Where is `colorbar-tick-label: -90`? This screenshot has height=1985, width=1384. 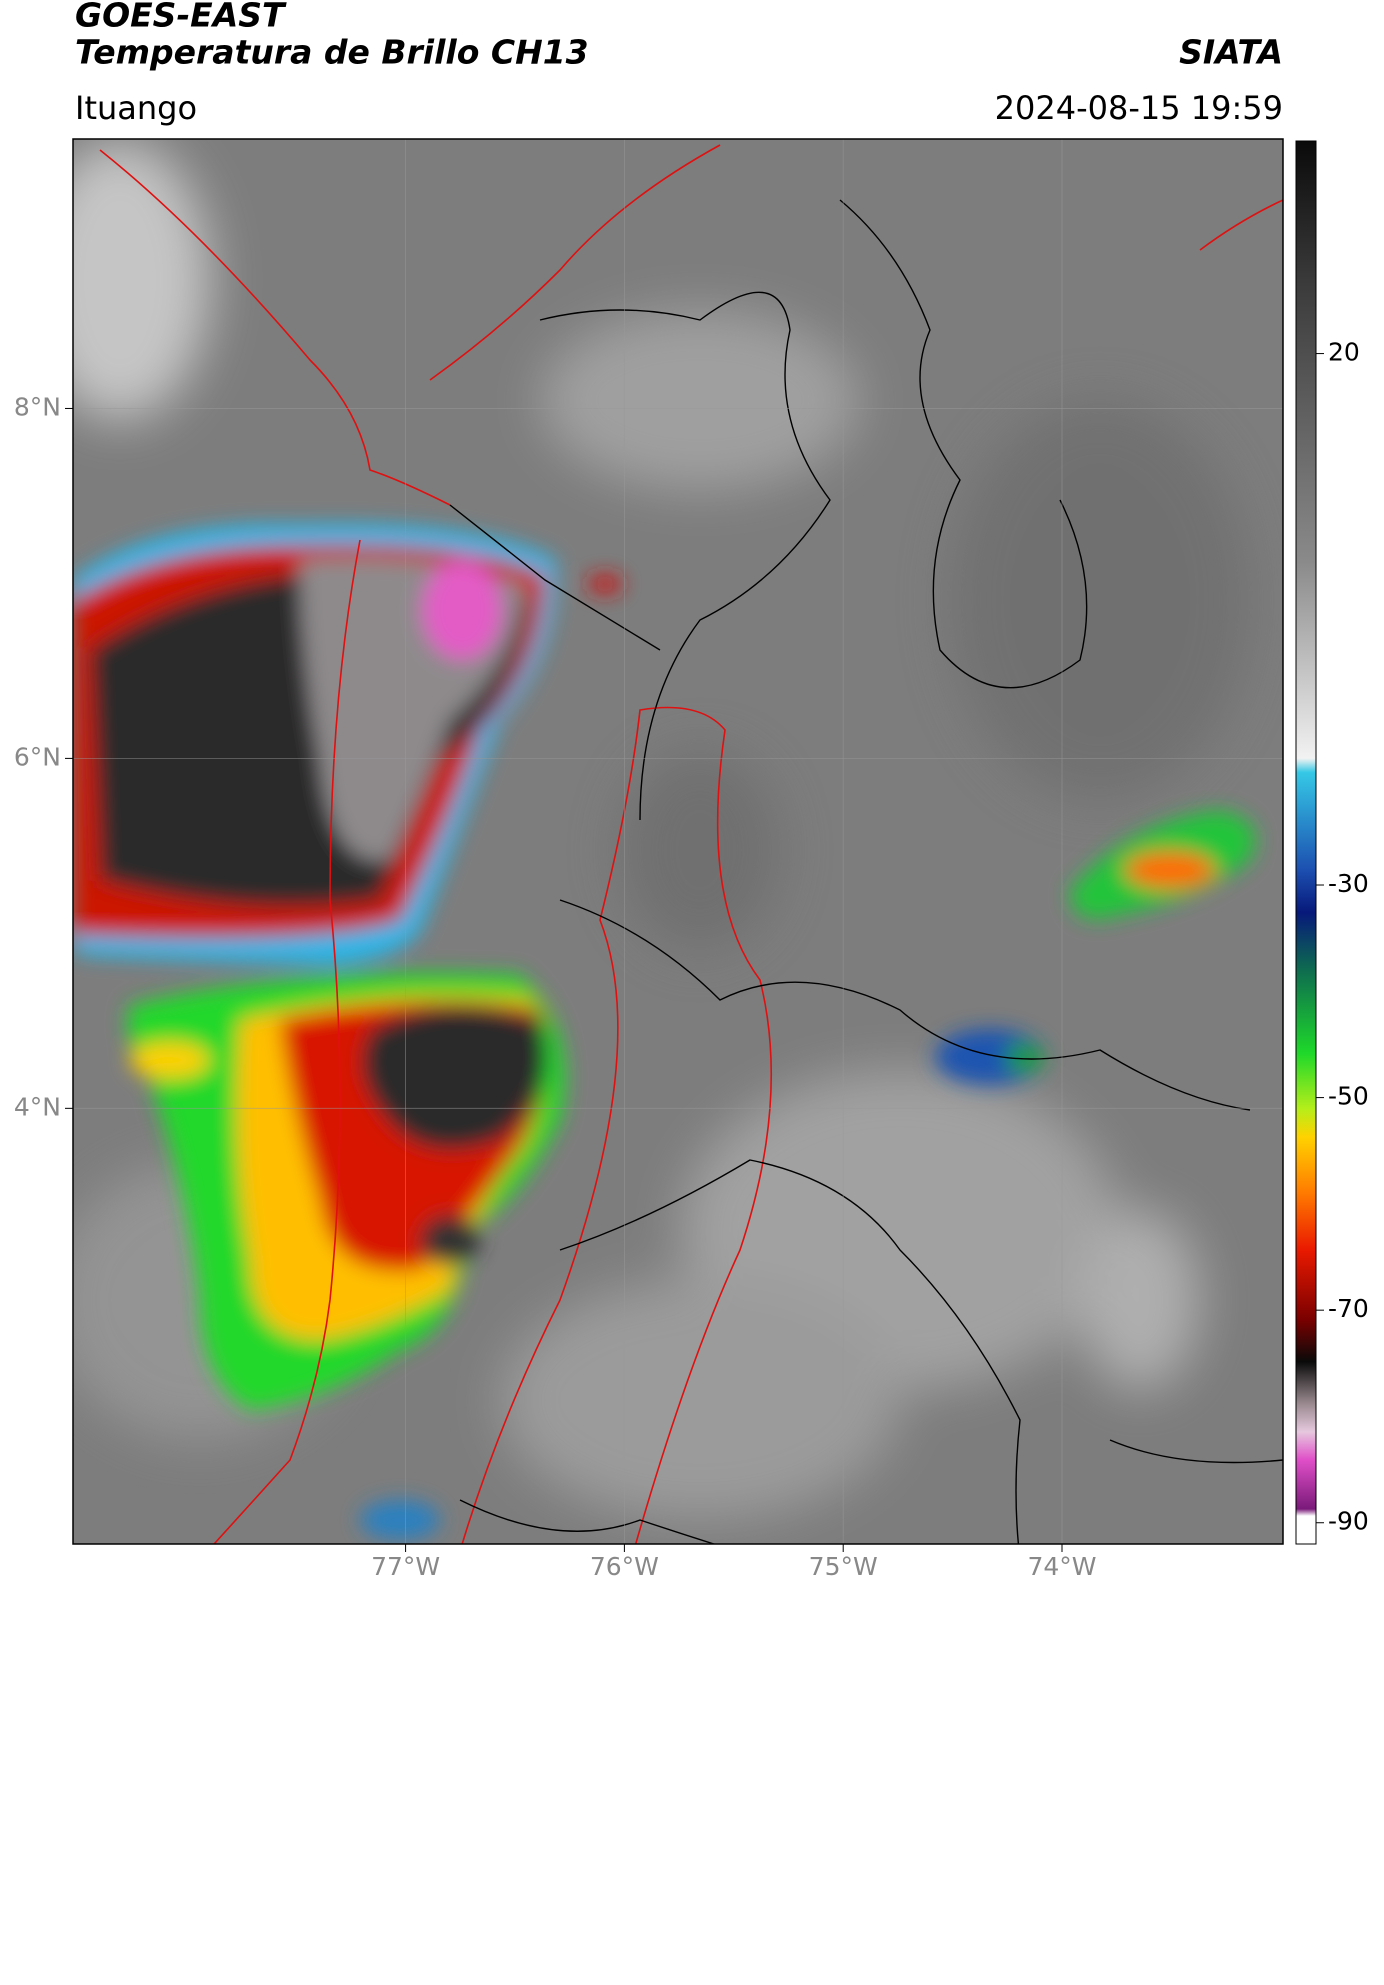 colorbar-tick-label: -90 is located at coordinates (1348, 1521).